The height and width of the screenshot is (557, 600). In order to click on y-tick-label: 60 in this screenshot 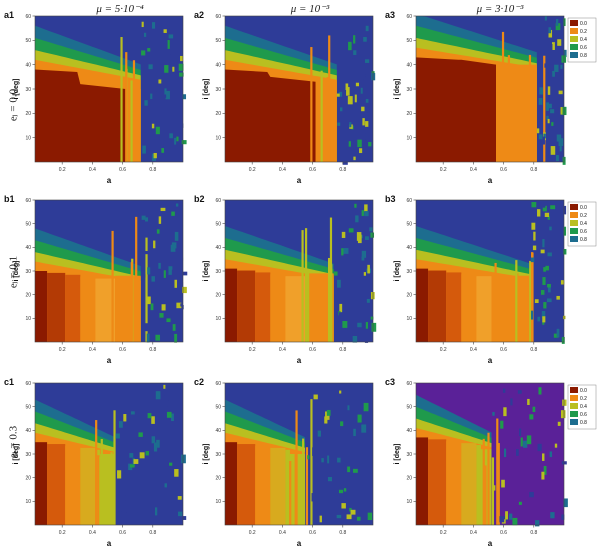, I will do `click(28, 17)`.